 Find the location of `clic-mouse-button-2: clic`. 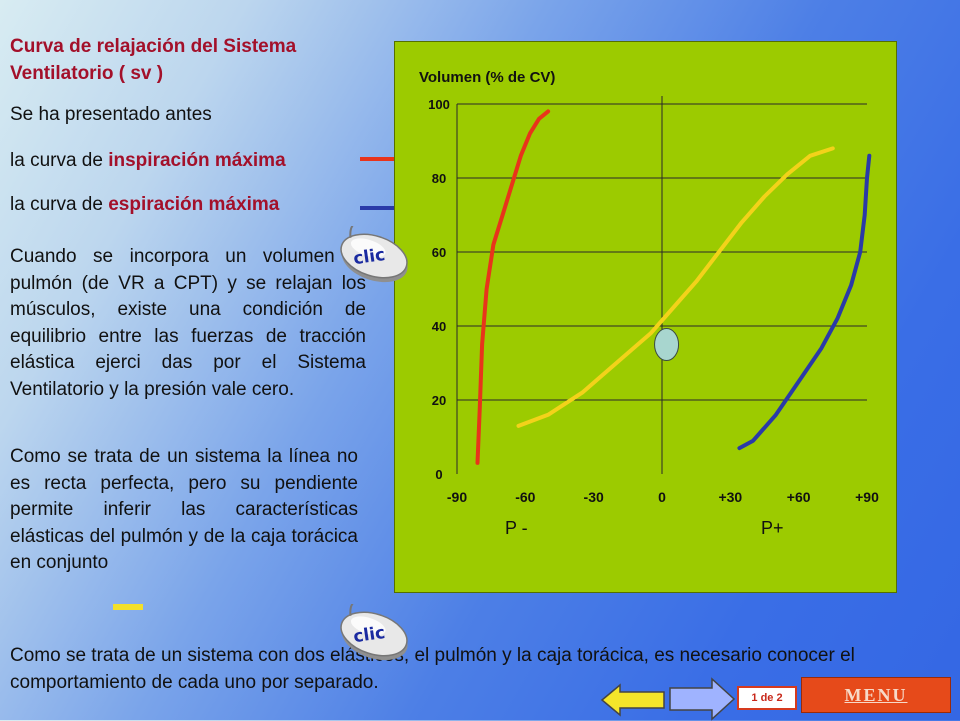

clic-mouse-button-2: clic is located at coordinates (374, 634).